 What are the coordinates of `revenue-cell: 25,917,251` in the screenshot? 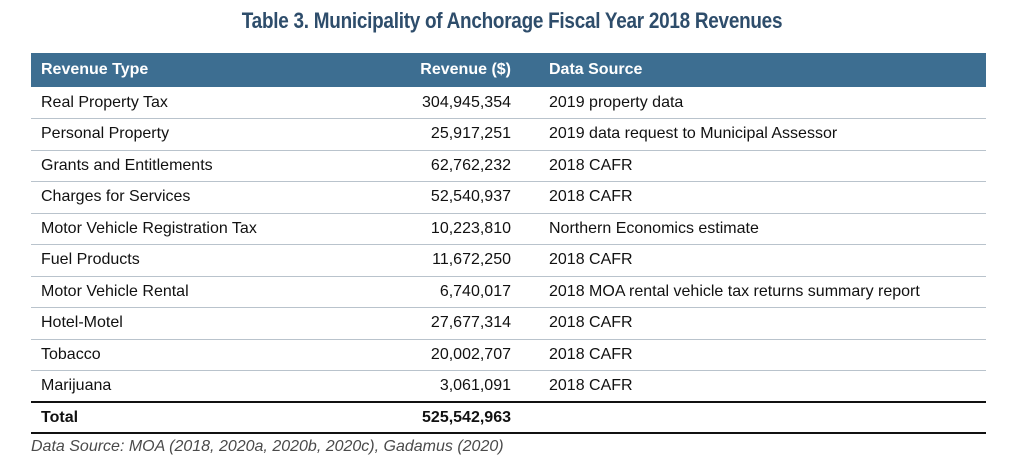 It's located at (443, 134).